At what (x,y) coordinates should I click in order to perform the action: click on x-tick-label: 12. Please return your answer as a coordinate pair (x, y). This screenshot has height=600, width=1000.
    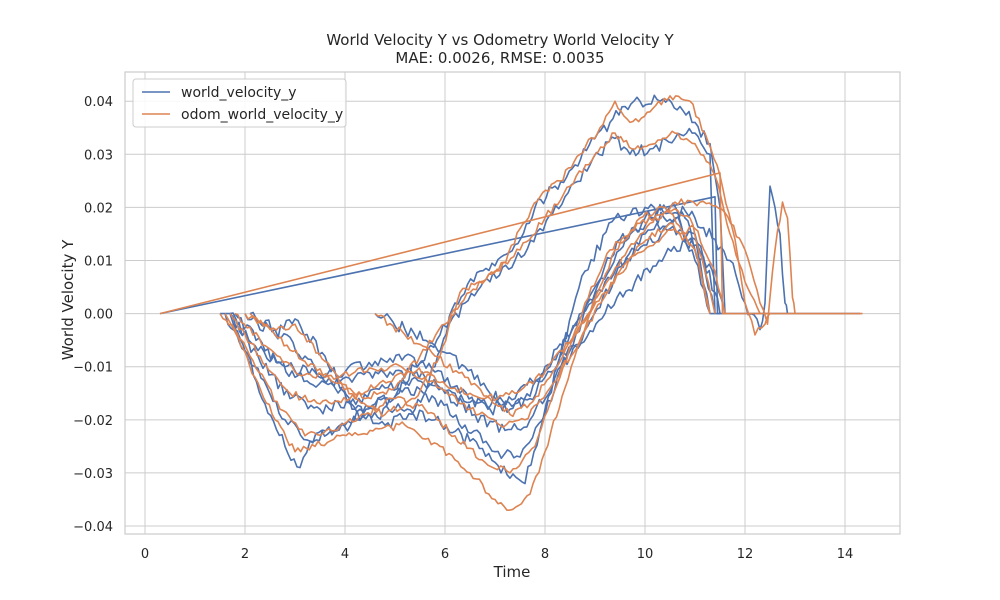
    Looking at the image, I should click on (745, 554).